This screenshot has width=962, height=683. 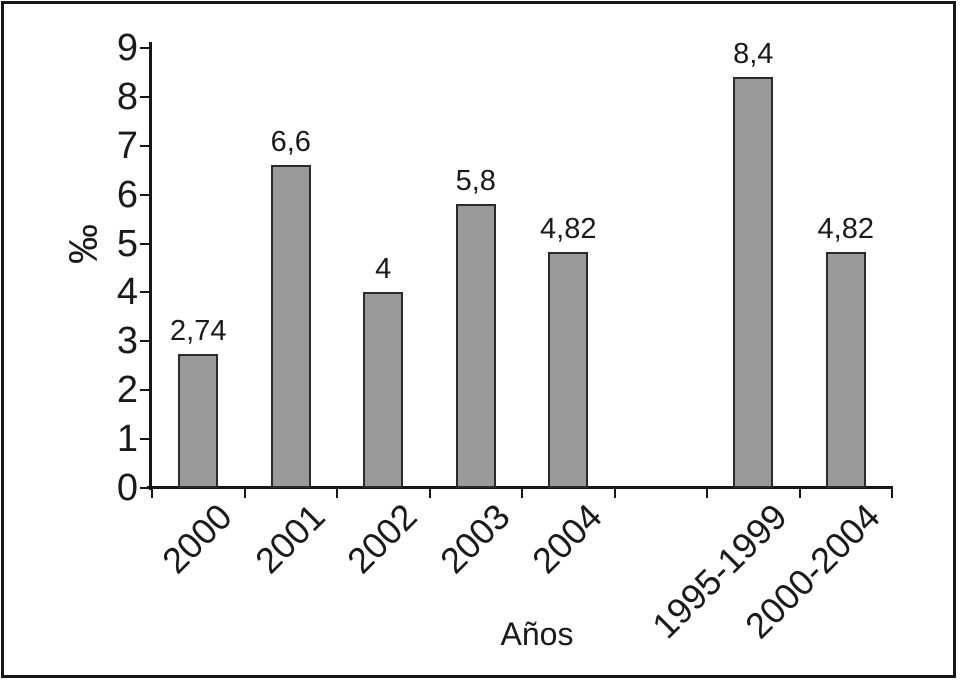 I want to click on bar-value-label: 4, so click(x=383, y=269).